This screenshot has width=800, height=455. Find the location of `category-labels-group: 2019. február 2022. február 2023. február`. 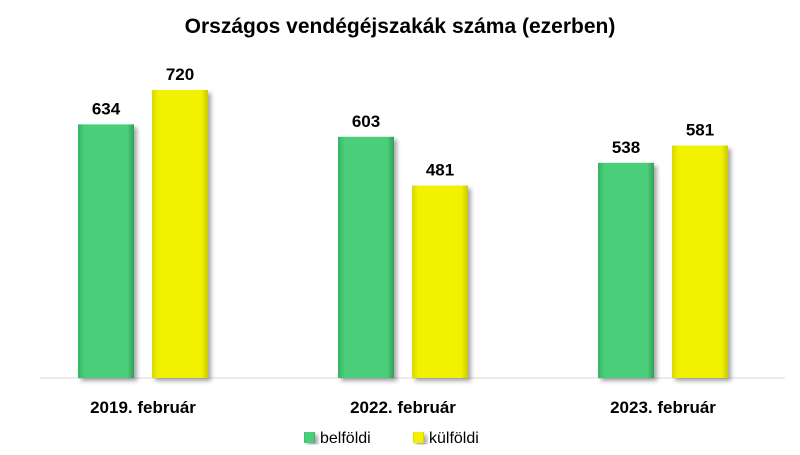

category-labels-group: 2019. február 2022. február 2023. február is located at coordinates (403, 407).